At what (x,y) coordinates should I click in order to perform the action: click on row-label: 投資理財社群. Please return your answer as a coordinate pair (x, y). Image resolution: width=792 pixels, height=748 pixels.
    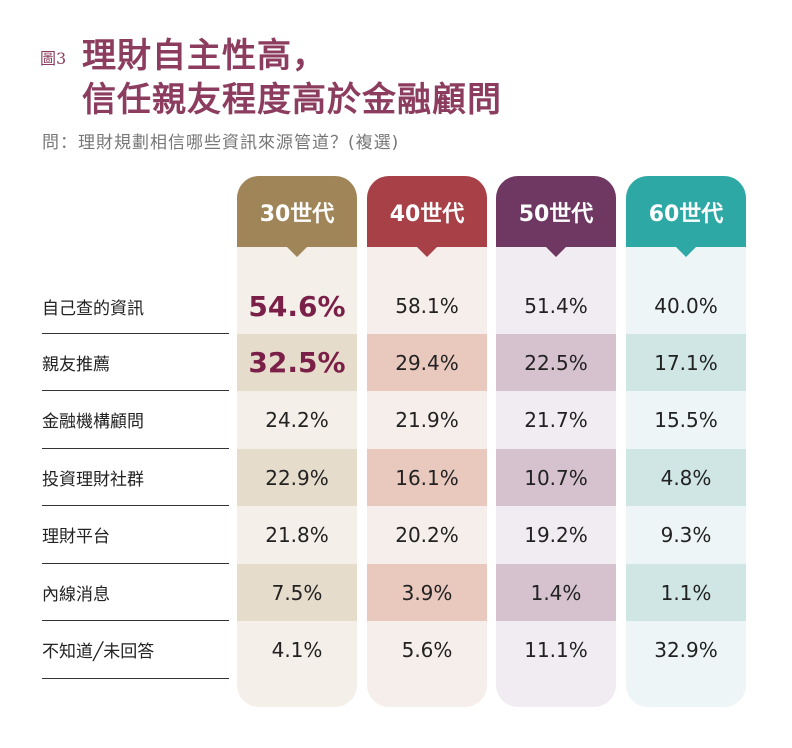
    Looking at the image, I should click on (135, 477).